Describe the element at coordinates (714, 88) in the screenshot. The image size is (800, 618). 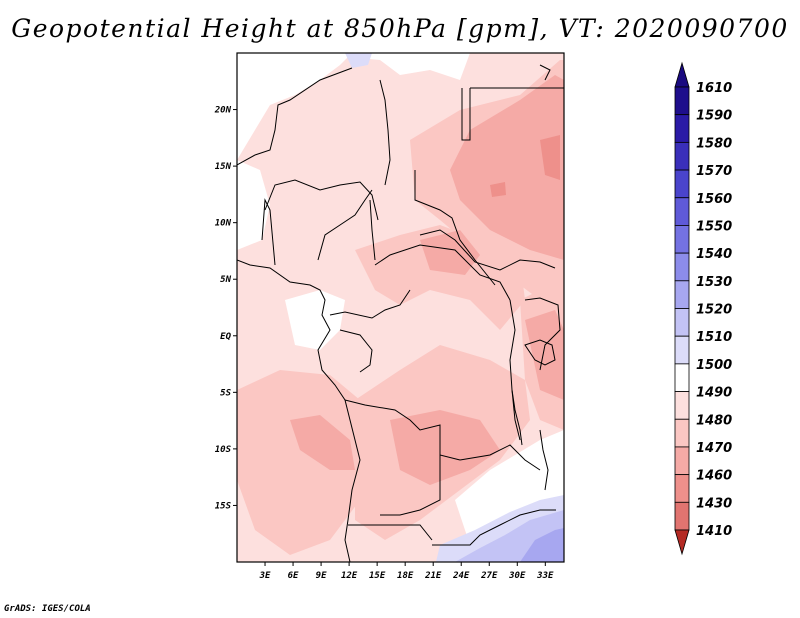
I see `colorbar-label: 1610` at that location.